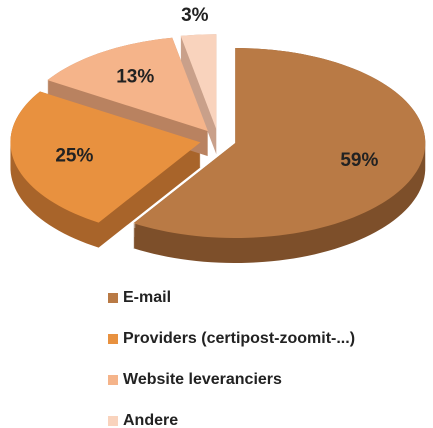 The height and width of the screenshot is (428, 433). What do you see at coordinates (202, 379) in the screenshot?
I see `legend-label: Website leveranciers` at bounding box center [202, 379].